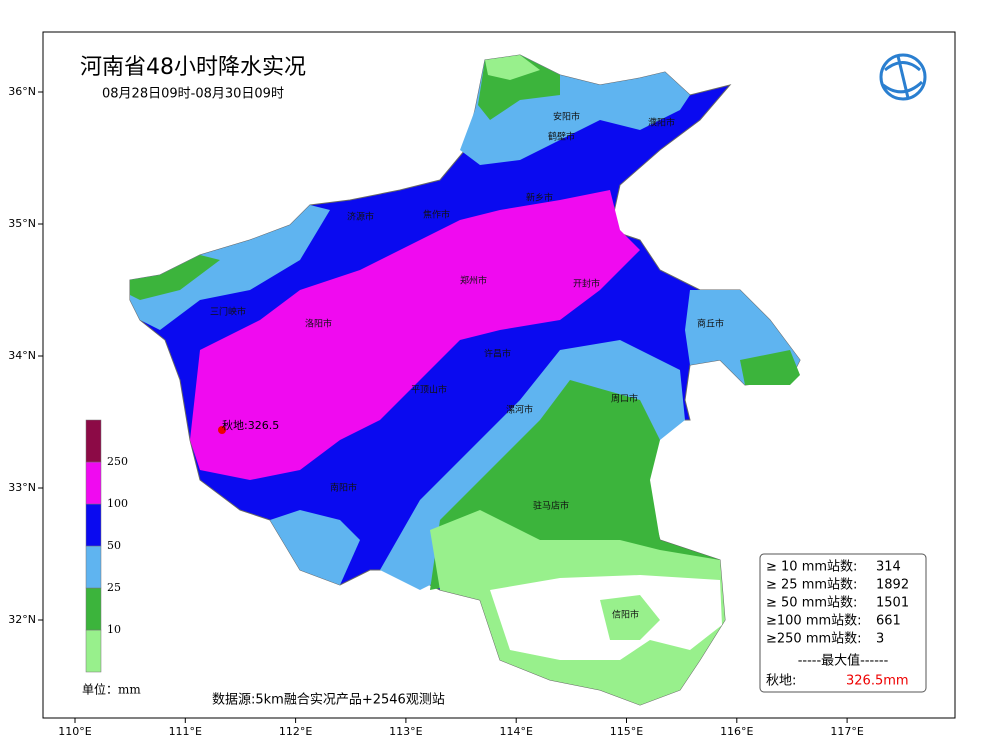  What do you see at coordinates (770, 367) in the screenshot?
I see `zone-green-east` at bounding box center [770, 367].